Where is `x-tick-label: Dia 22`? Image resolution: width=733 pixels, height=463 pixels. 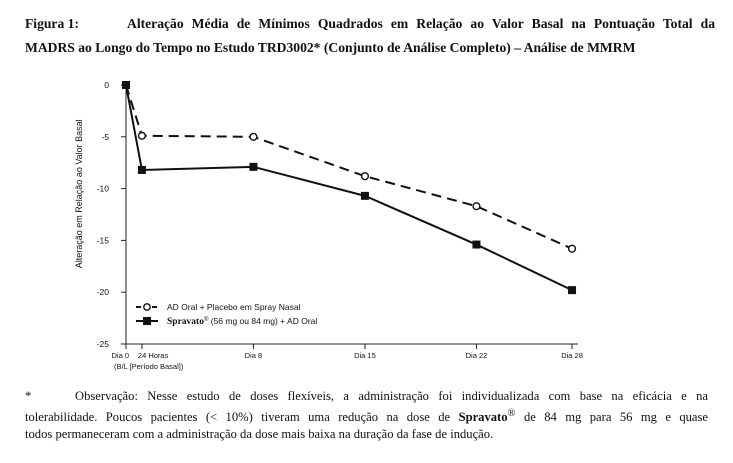
x-tick-label: Dia 22 is located at coordinates (477, 355).